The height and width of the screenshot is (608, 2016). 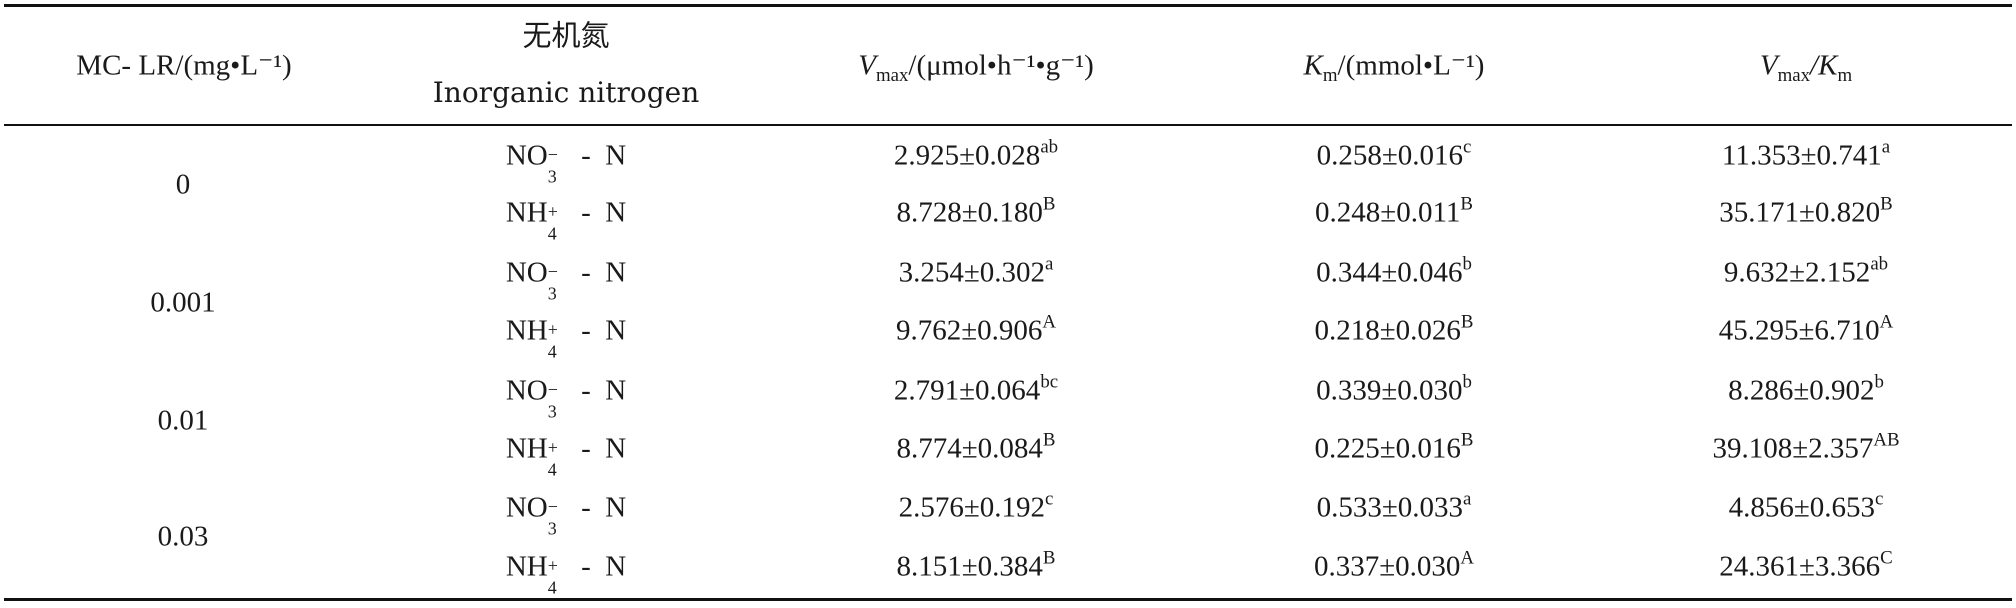 What do you see at coordinates (1802, 507) in the screenshot?
I see `ratio-value: 4.856±0.653` at bounding box center [1802, 507].